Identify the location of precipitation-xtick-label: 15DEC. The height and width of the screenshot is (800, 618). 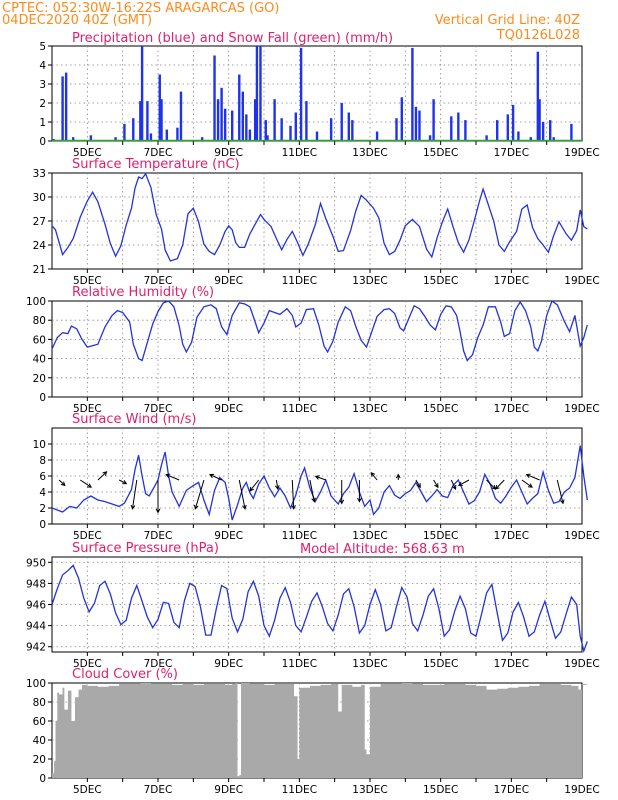
(440, 153).